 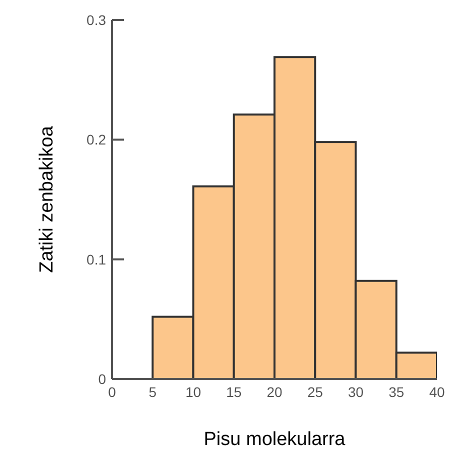 What do you see at coordinates (96, 259) in the screenshot?
I see `y-tick-label: 0.1` at bounding box center [96, 259].